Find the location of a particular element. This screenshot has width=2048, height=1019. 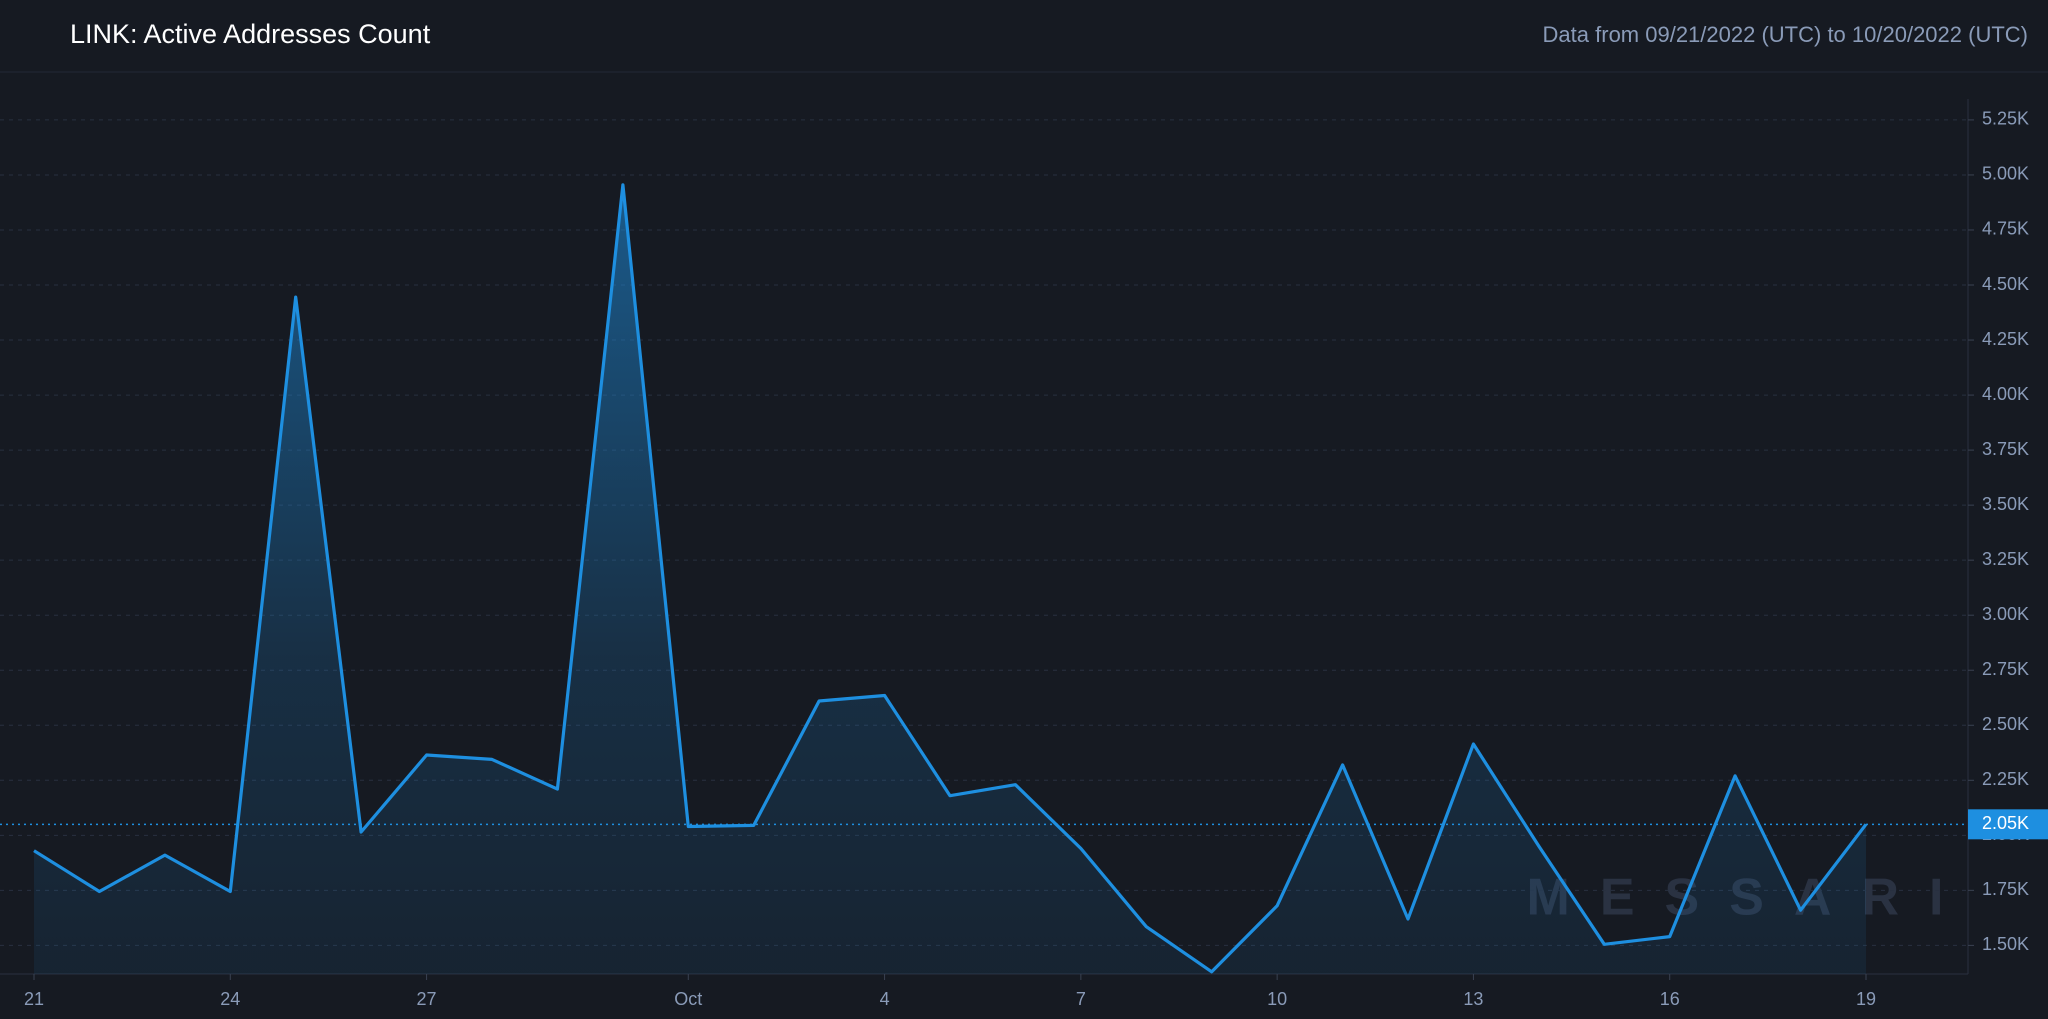

y-tick-label: 3.00K is located at coordinates (2005, 614).